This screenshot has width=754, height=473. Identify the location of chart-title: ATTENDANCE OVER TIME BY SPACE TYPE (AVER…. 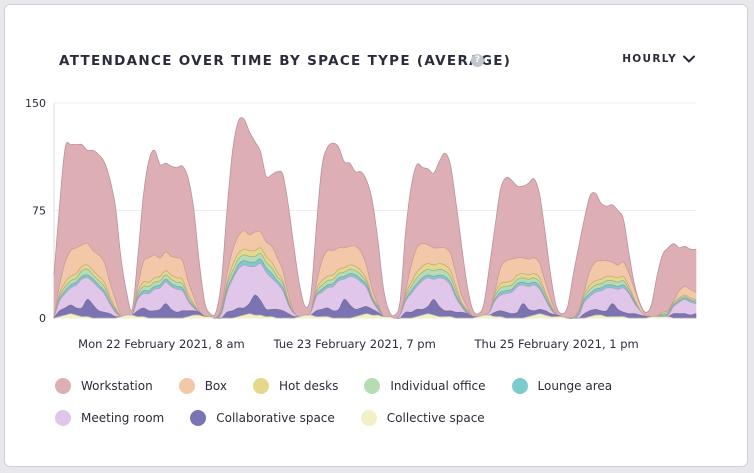
(285, 61).